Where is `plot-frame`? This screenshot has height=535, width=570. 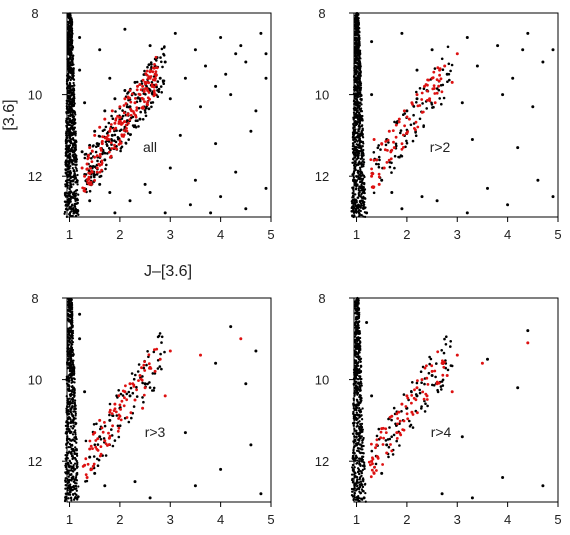
plot-frame is located at coordinates (456, 400).